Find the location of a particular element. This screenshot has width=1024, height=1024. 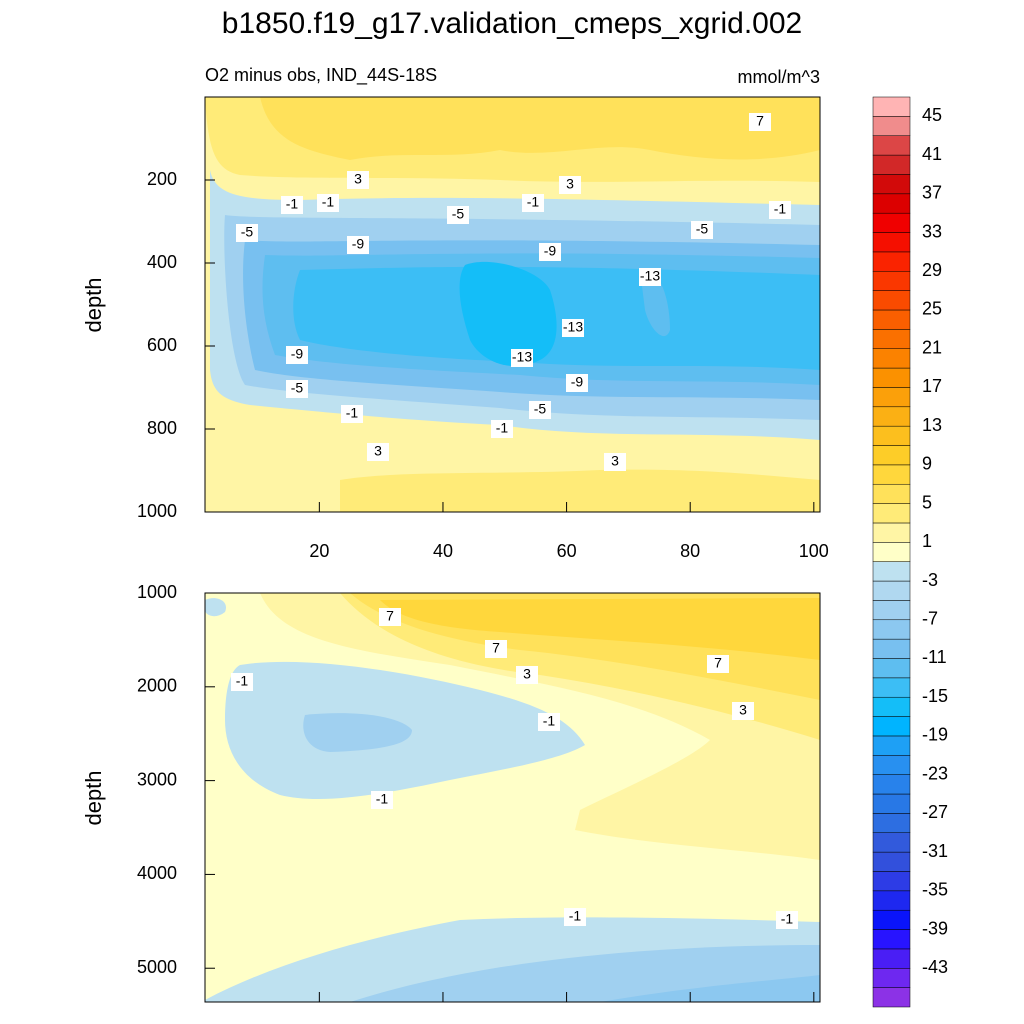

colorbar-label: -19 is located at coordinates (935, 735).